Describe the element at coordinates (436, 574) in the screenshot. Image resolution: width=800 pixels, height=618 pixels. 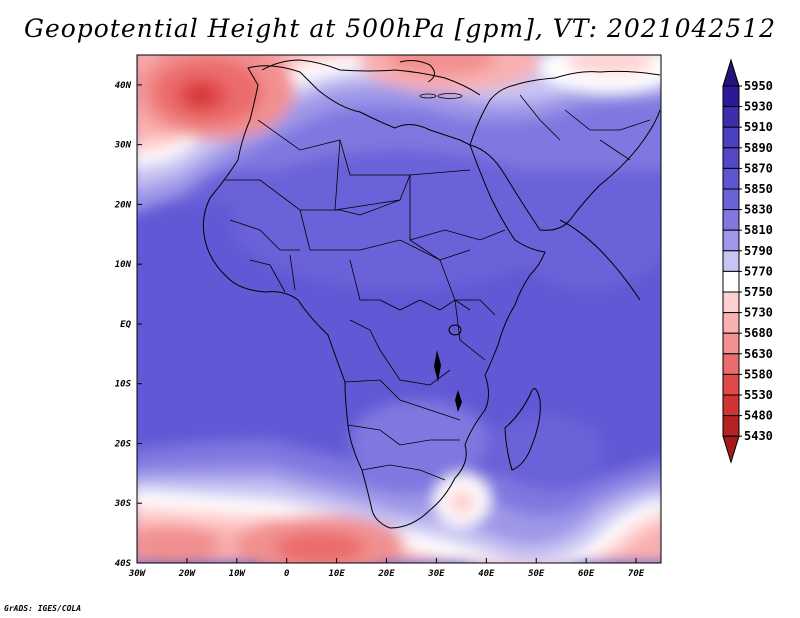
I see `x-tick-label: 30E` at that location.